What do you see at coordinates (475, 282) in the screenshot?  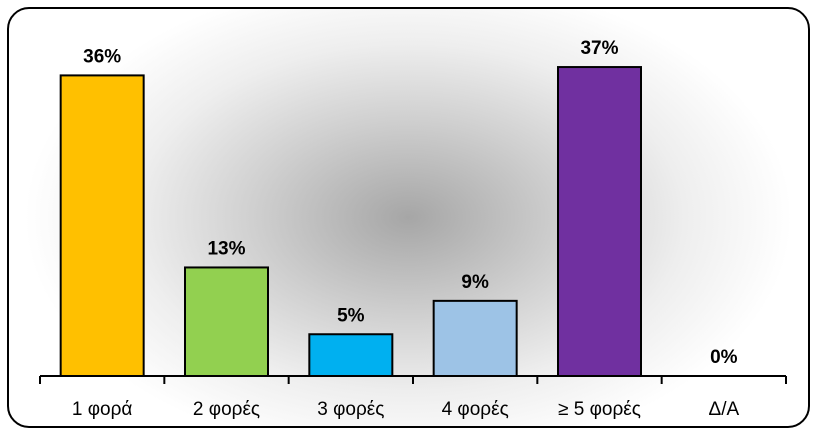 I see `data-label: 9%` at bounding box center [475, 282].